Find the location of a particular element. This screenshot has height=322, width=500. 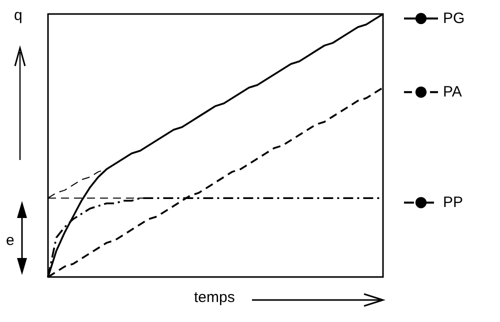

text: e is located at coordinates (10, 240).